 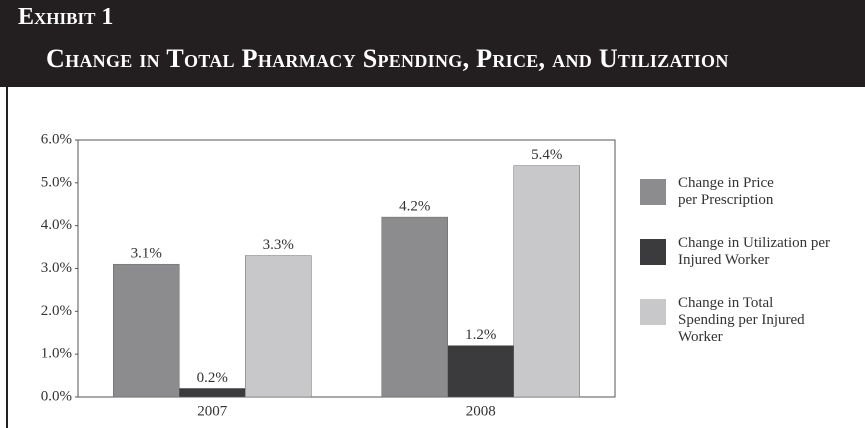 I want to click on x-tick-label: 2008, so click(x=481, y=411).